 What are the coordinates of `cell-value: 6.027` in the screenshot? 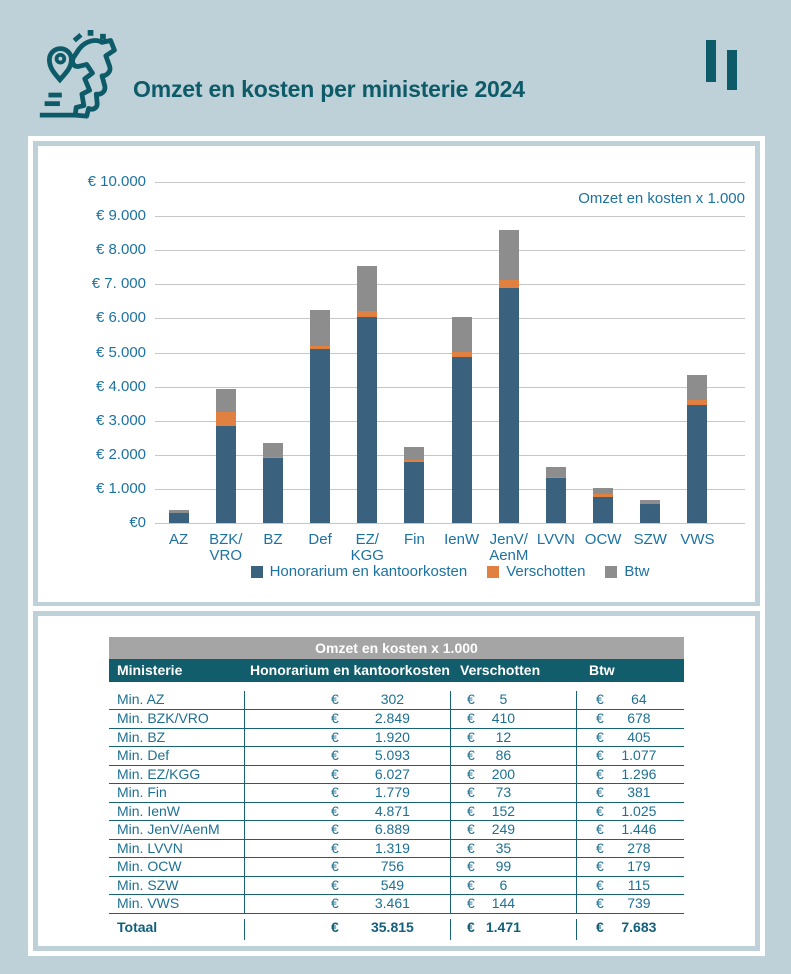 It's located at (392, 773).